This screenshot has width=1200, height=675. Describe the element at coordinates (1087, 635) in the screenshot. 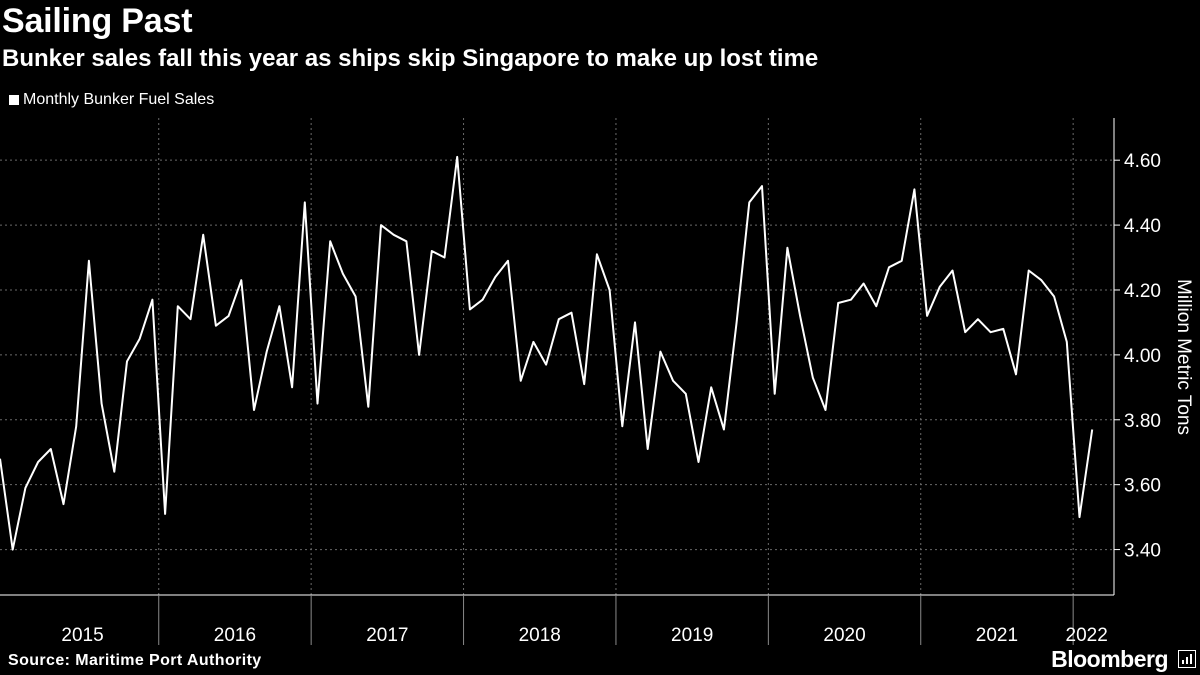

I see `x-tick-label: 2022` at that location.